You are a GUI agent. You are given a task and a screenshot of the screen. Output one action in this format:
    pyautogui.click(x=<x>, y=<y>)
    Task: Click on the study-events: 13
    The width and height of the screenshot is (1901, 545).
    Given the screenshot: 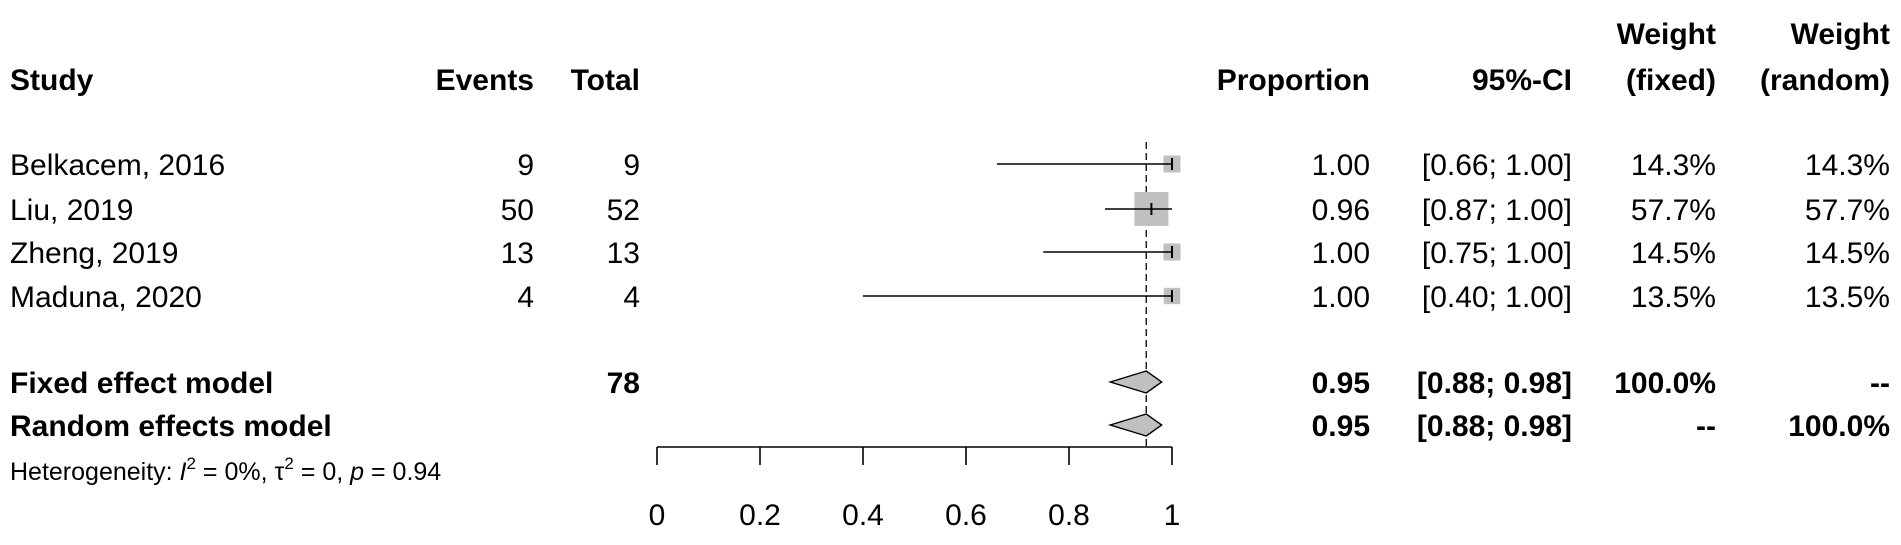 What is the action you would take?
    pyautogui.click(x=517, y=253)
    